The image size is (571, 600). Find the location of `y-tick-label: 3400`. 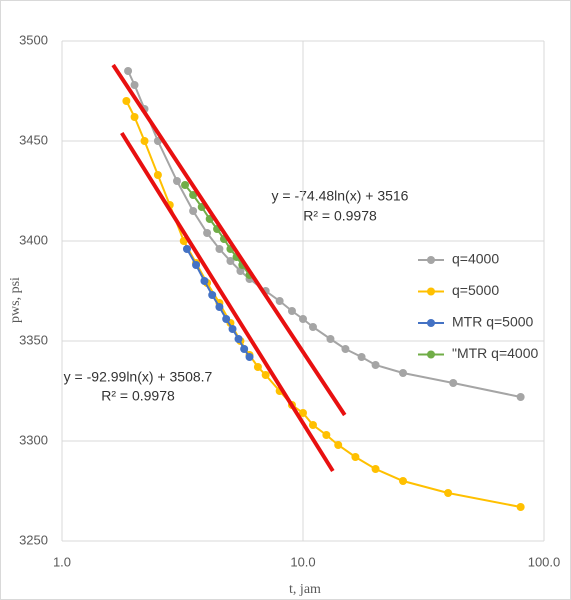

y-tick-label: 3400 is located at coordinates (33, 239).